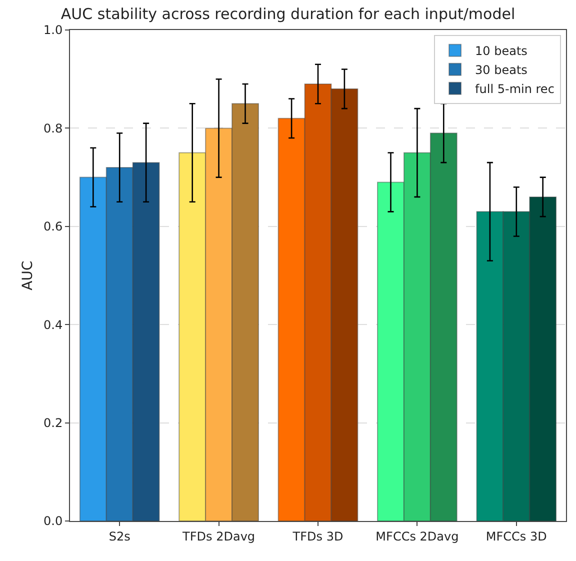  What do you see at coordinates (53, 227) in the screenshot?
I see `y-tick-label: 0.6` at bounding box center [53, 227].